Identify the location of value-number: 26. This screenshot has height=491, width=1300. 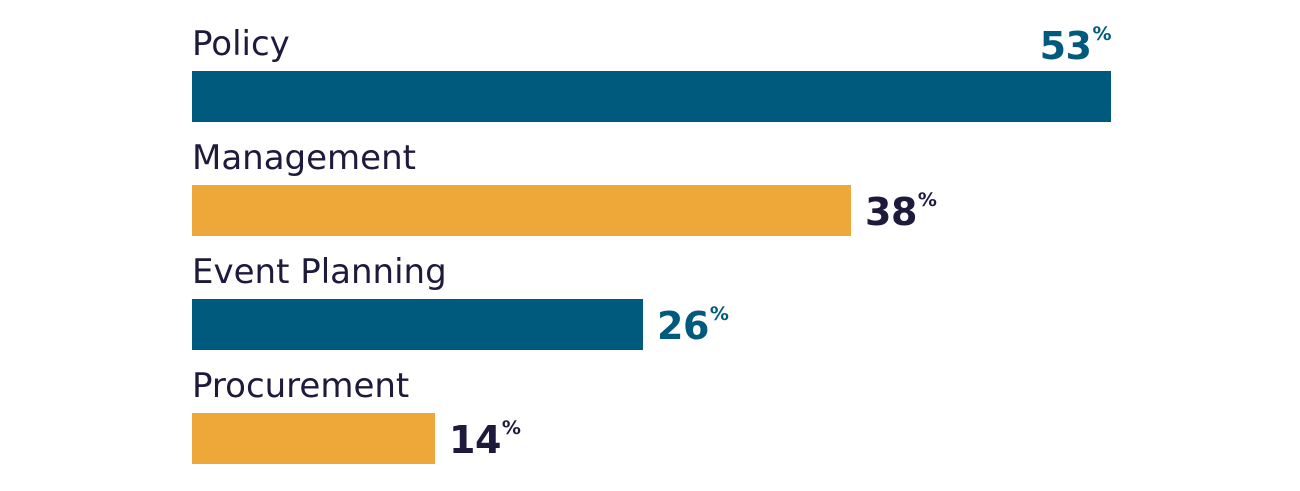
(683, 326).